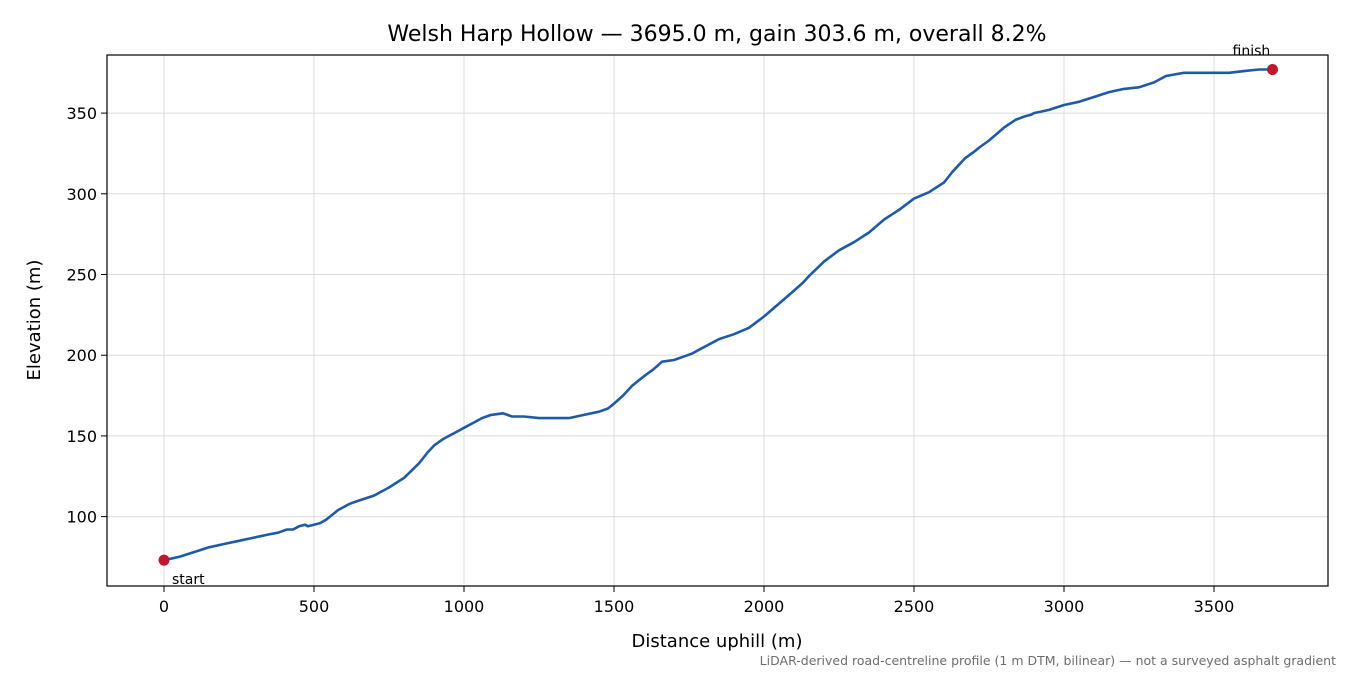 The height and width of the screenshot is (675, 1350). Describe the element at coordinates (81, 355) in the screenshot. I see `y-tick-label: 200` at that location.